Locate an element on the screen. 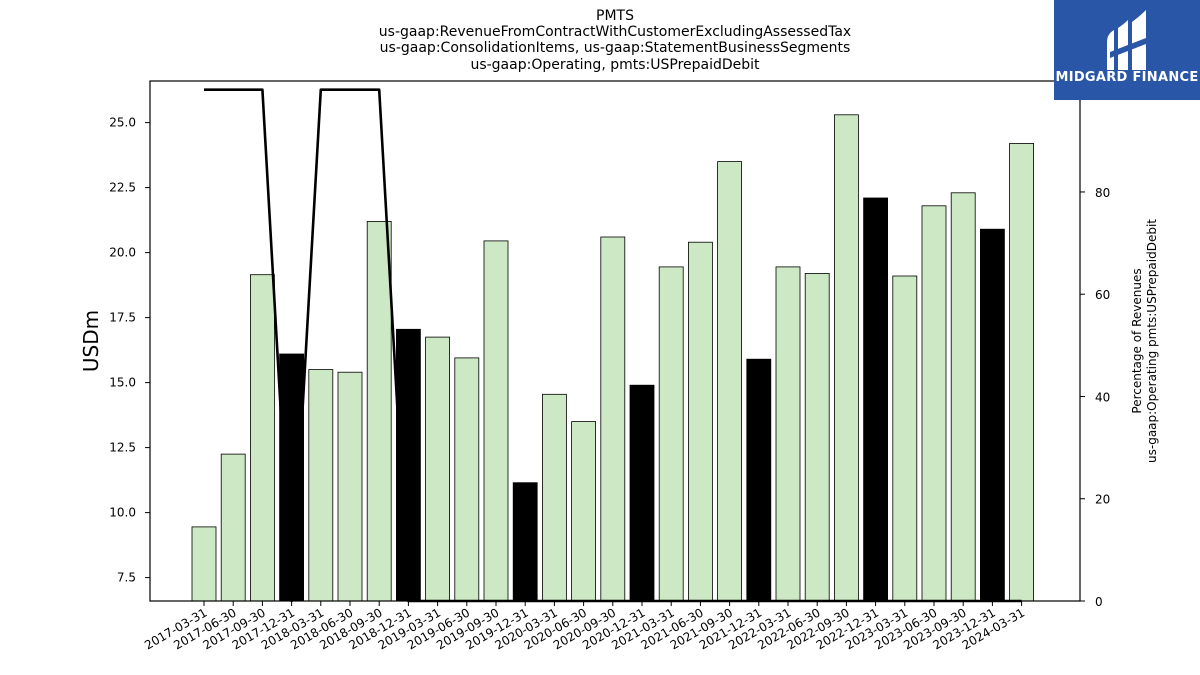 The height and width of the screenshot is (675, 1200). y-left-tick-label: 12.5 is located at coordinates (122, 448).